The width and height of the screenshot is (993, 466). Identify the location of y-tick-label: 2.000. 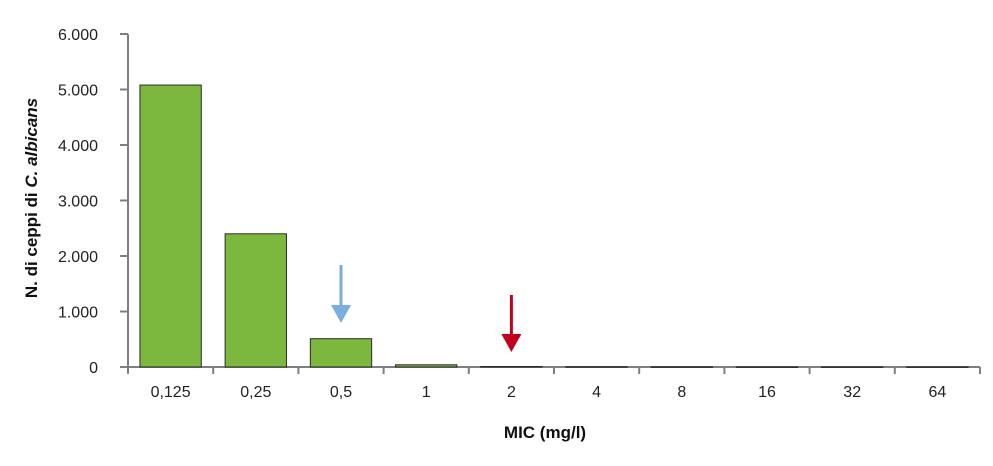
(78, 257).